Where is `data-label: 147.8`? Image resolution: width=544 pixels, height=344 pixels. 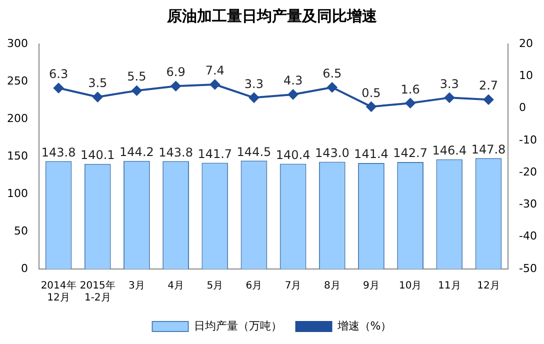 data-label: 147.8 is located at coordinates (488, 149).